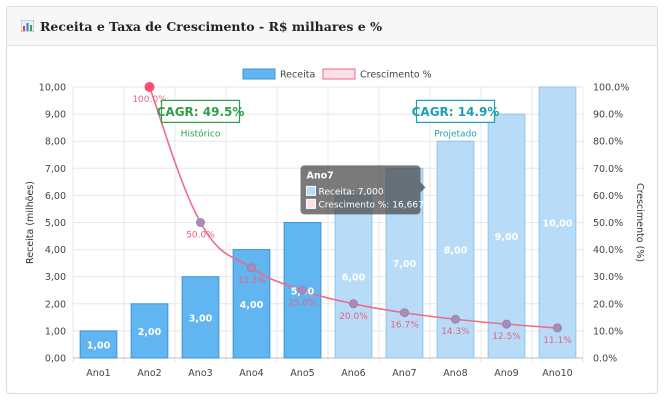 Image resolution: width=665 pixels, height=400 pixels. I want to click on growth-point-ano9, so click(506, 324).